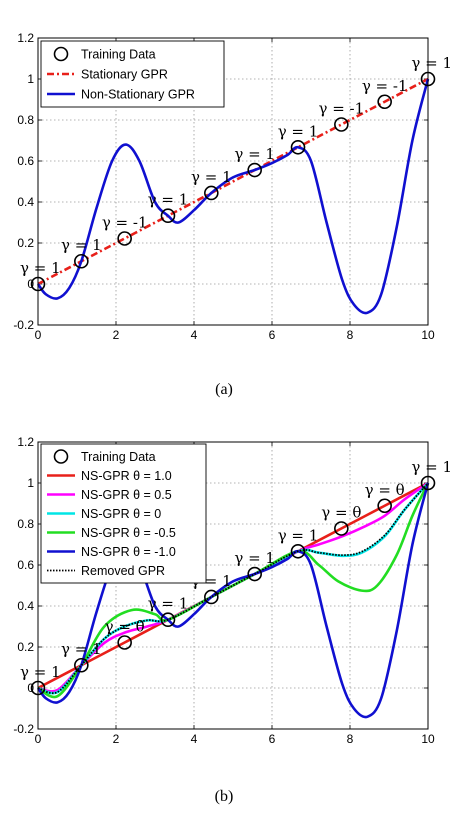  I want to click on legend-label: NS-GPR θ = -1.0, so click(128, 552).